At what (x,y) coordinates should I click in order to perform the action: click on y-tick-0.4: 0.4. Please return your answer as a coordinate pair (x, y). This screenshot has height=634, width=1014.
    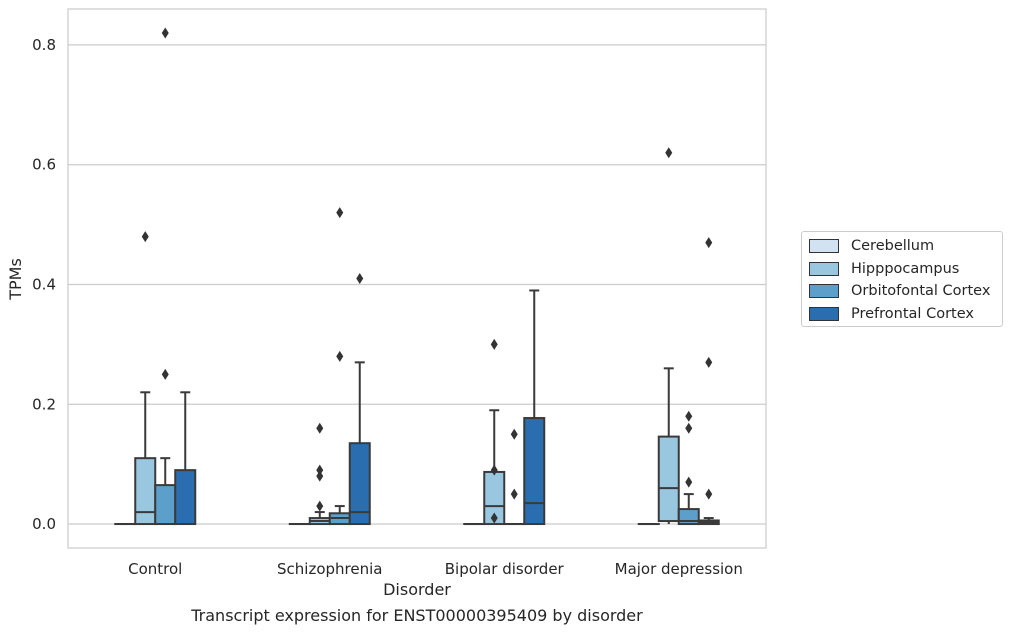
    Looking at the image, I should click on (44, 284).